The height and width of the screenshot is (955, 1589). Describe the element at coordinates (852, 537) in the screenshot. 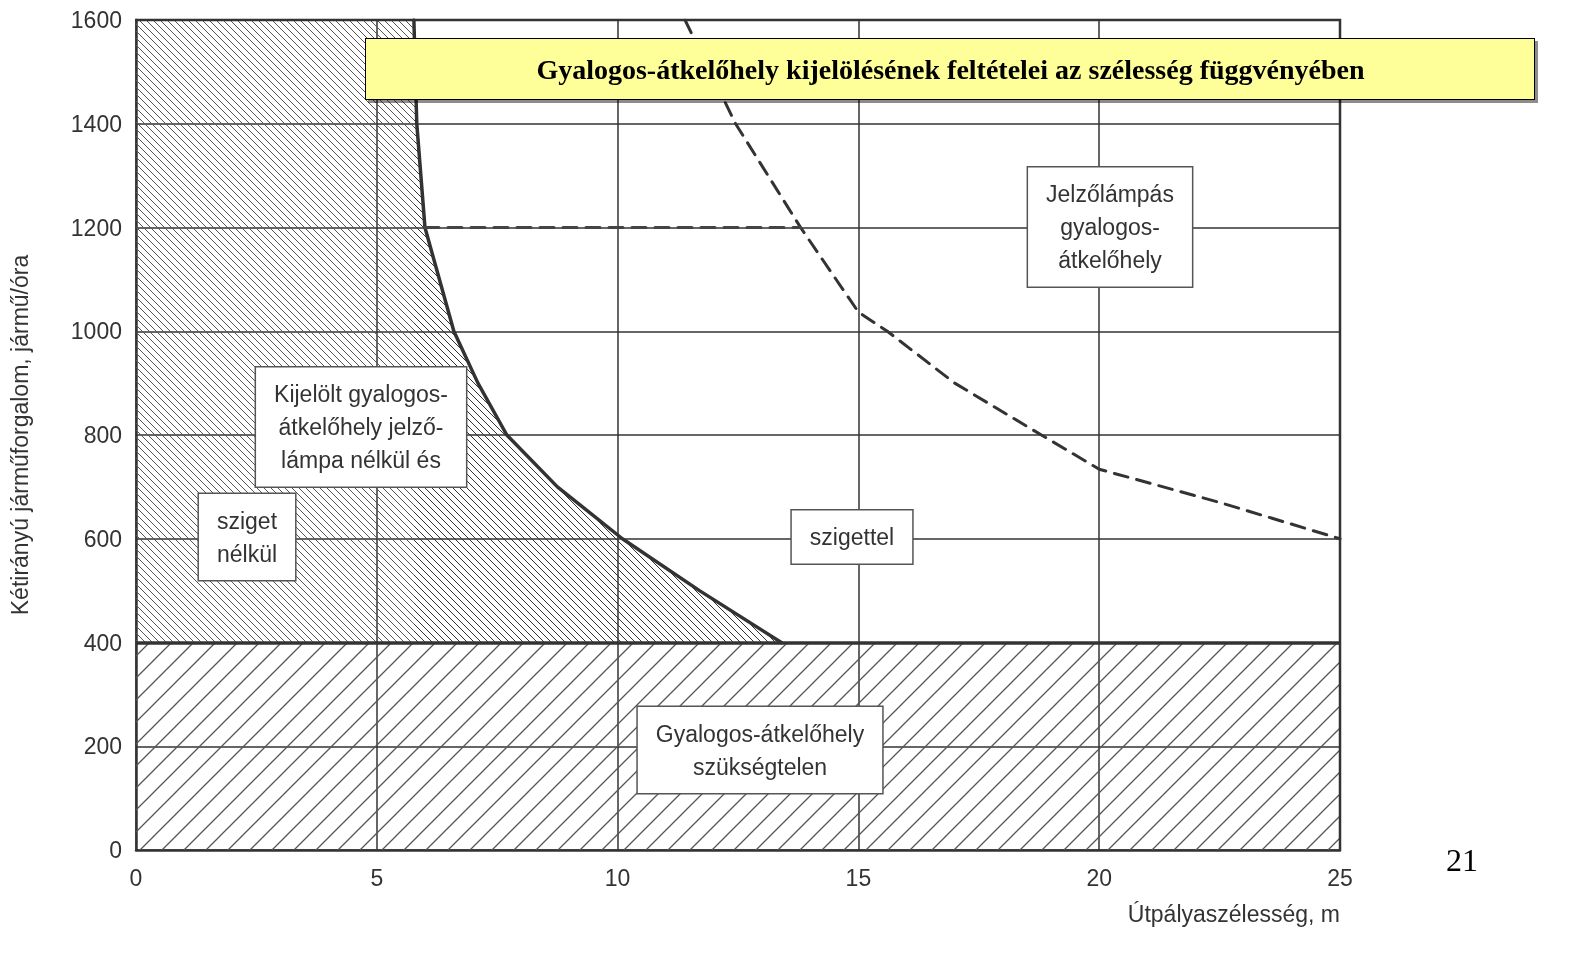

I see `annotation: szigettel` at that location.